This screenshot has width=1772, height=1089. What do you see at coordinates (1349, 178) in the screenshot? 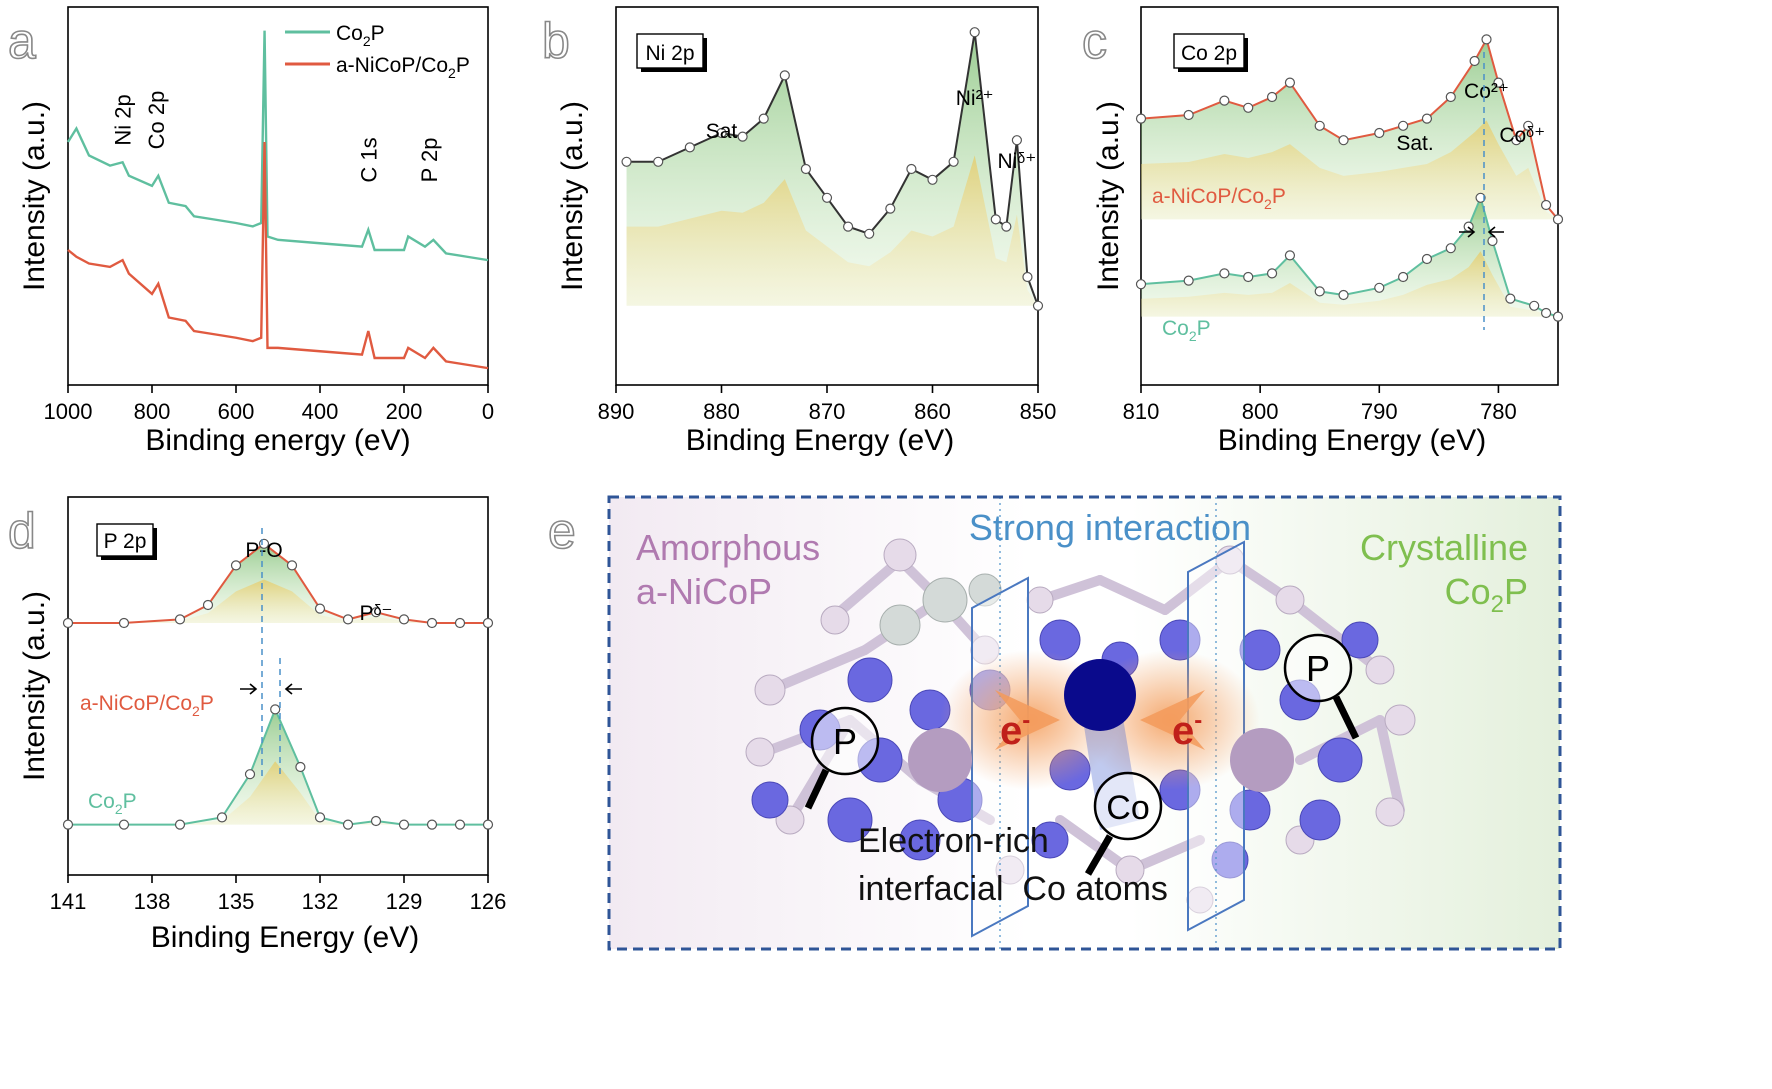
I see `series-group-c` at bounding box center [1349, 178].